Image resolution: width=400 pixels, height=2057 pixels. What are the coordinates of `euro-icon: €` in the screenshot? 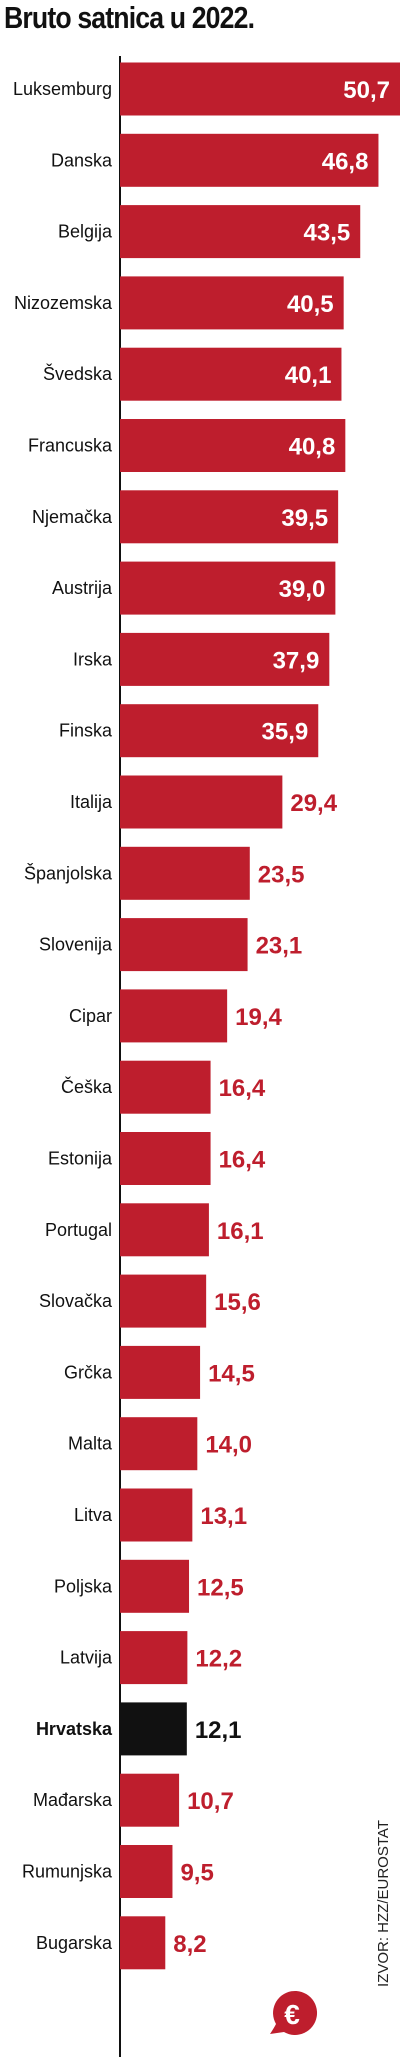 It's located at (294, 2012).